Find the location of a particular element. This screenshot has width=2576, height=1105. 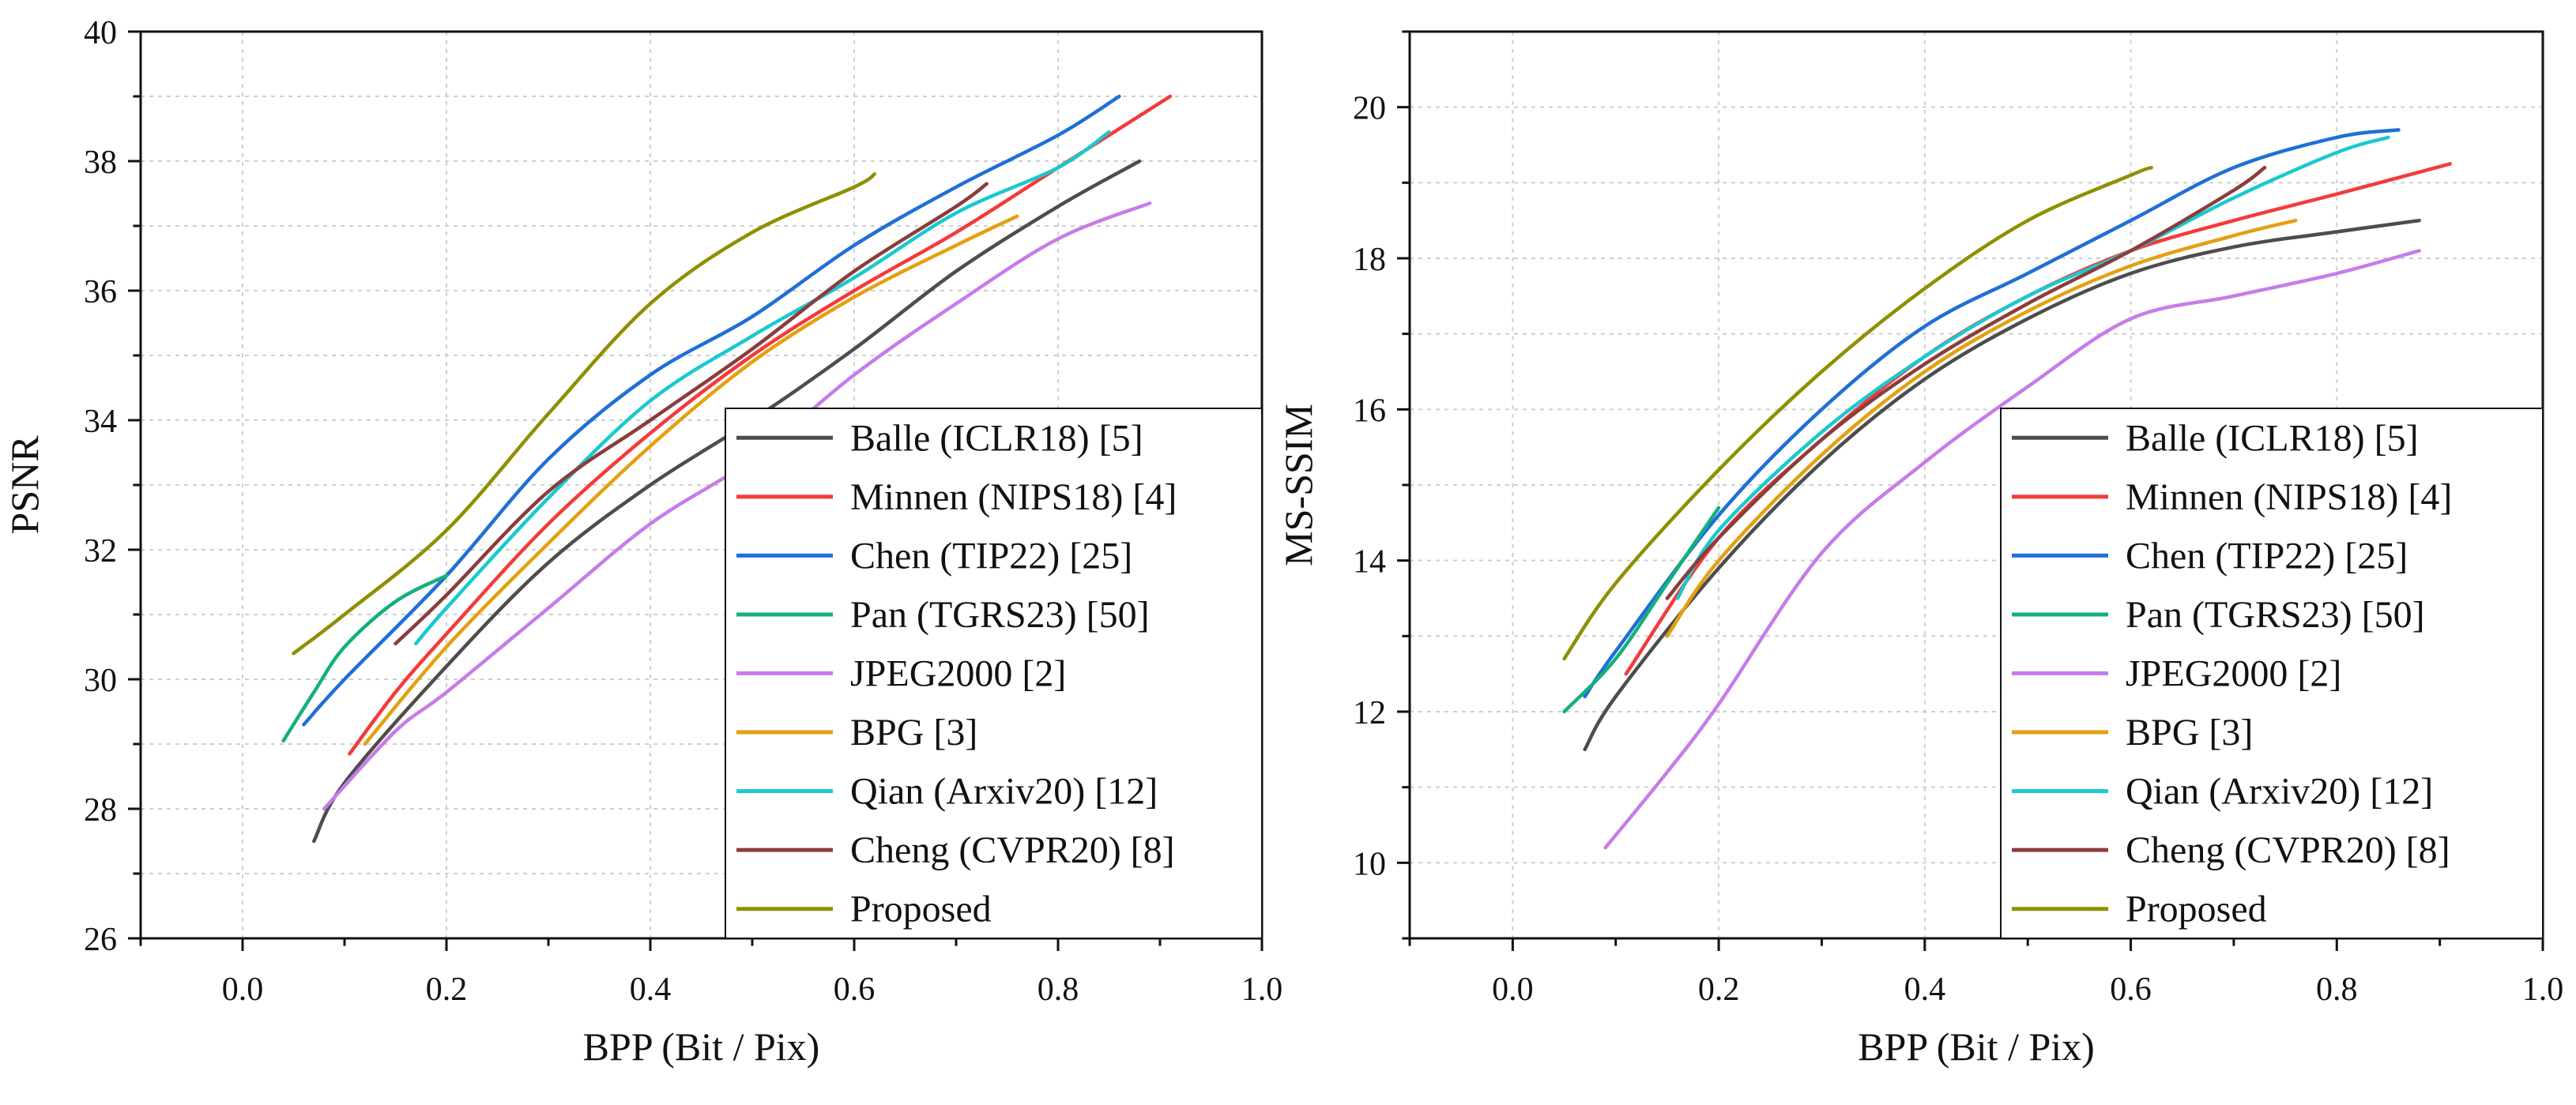

y-tick-label: 34 is located at coordinates (100, 422).